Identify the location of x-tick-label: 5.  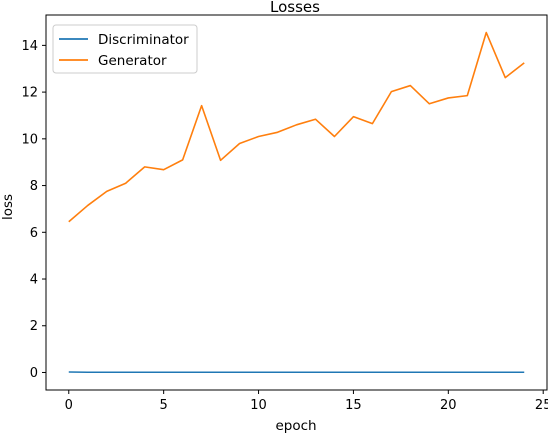
(164, 405).